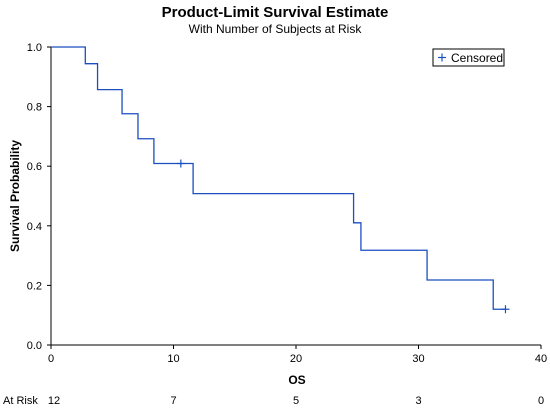  Describe the element at coordinates (296, 359) in the screenshot. I see `x-tick-label: 20` at that location.